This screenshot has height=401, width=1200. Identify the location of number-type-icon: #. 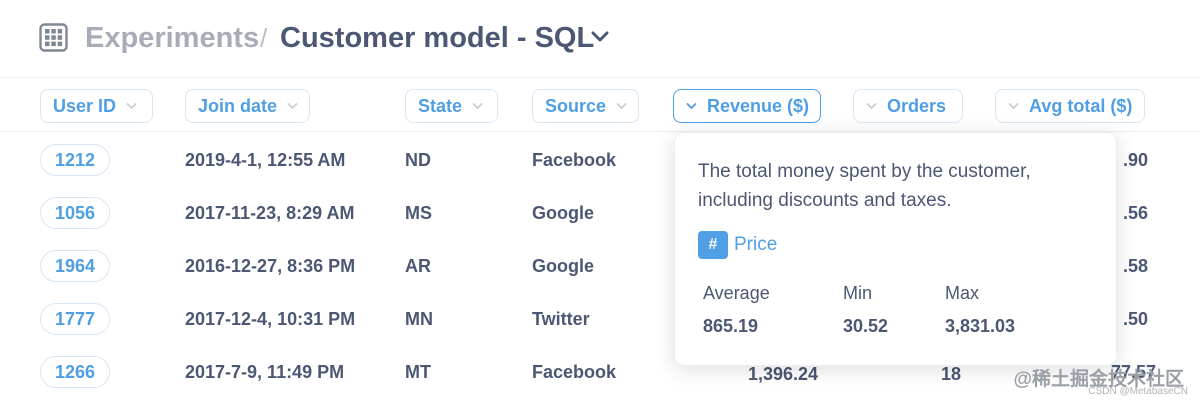
(713, 245).